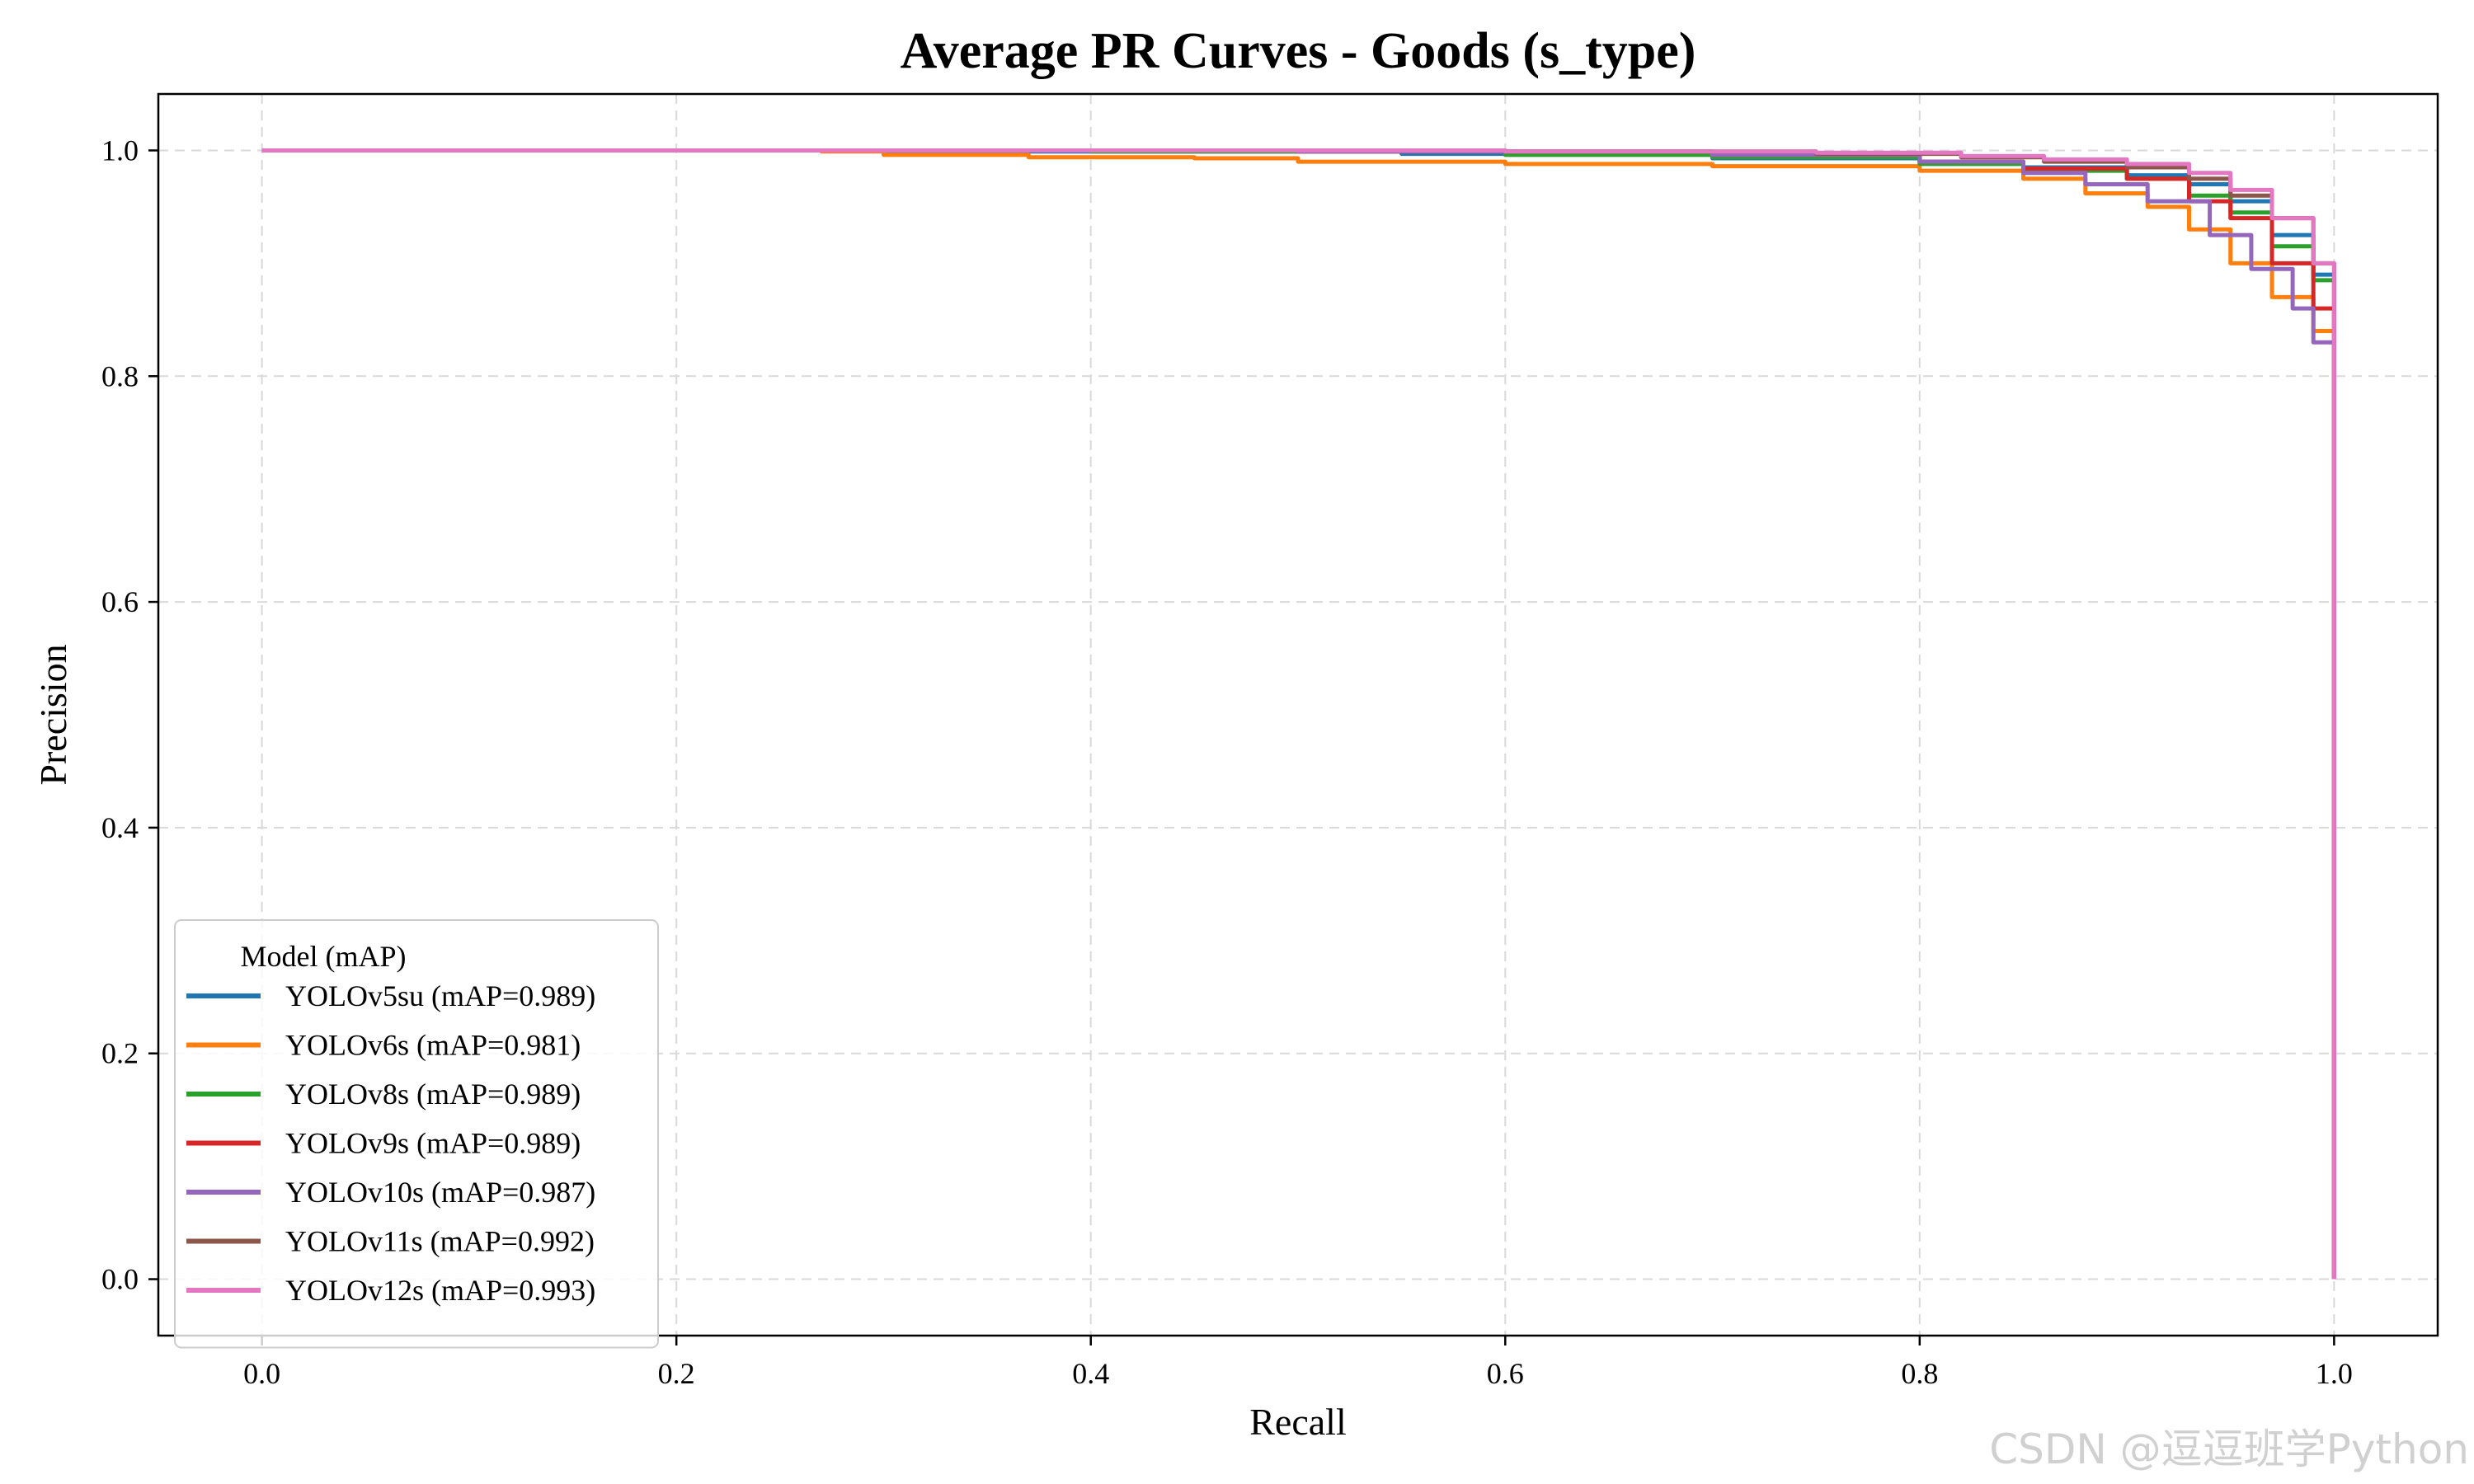 This screenshot has height=1484, width=2474. Describe the element at coordinates (1298, 51) in the screenshot. I see `chart-title: Average PR Curves - Goods (s_type)` at that location.